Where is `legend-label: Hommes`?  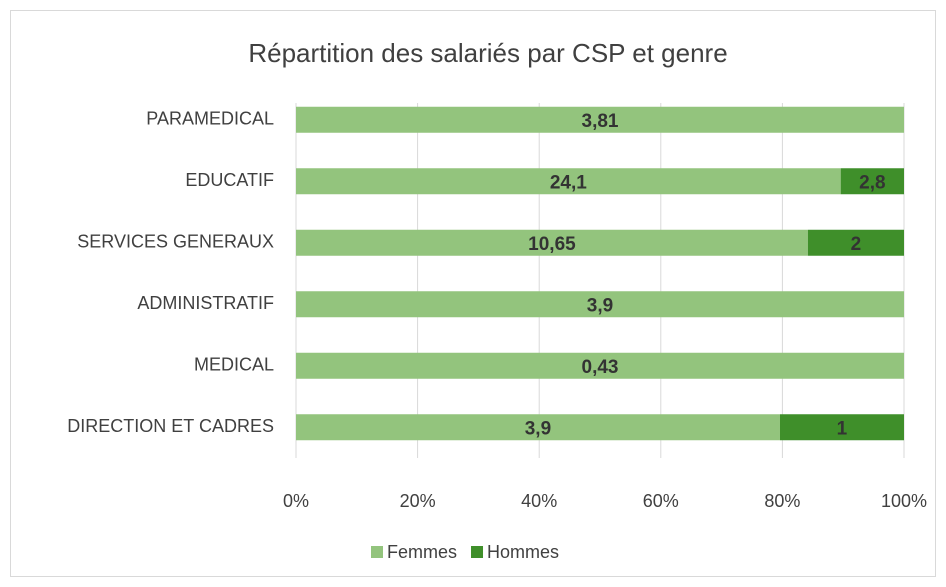 legend-label: Hommes is located at coordinates (523, 552).